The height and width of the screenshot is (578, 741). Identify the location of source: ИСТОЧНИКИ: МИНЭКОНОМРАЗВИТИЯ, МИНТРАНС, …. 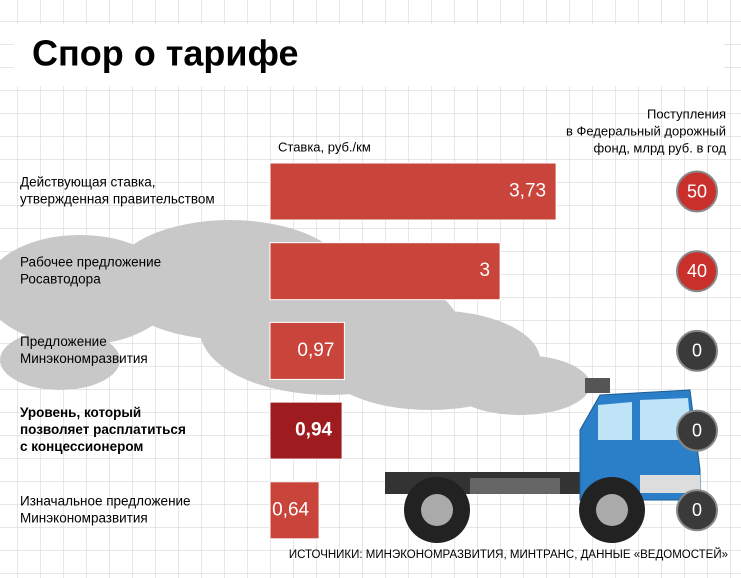
(508, 554).